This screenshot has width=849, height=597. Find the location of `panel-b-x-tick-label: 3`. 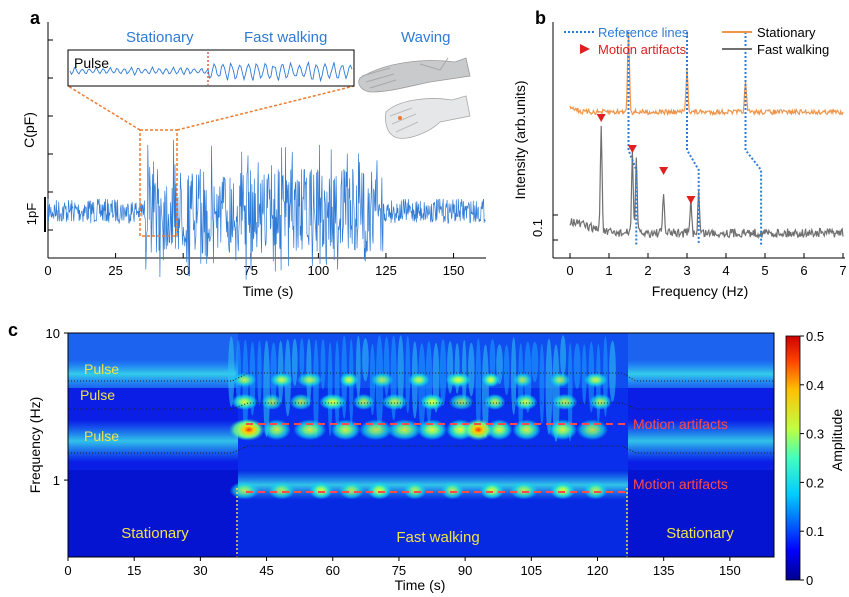

panel-b-x-tick-label: 3 is located at coordinates (686, 270).